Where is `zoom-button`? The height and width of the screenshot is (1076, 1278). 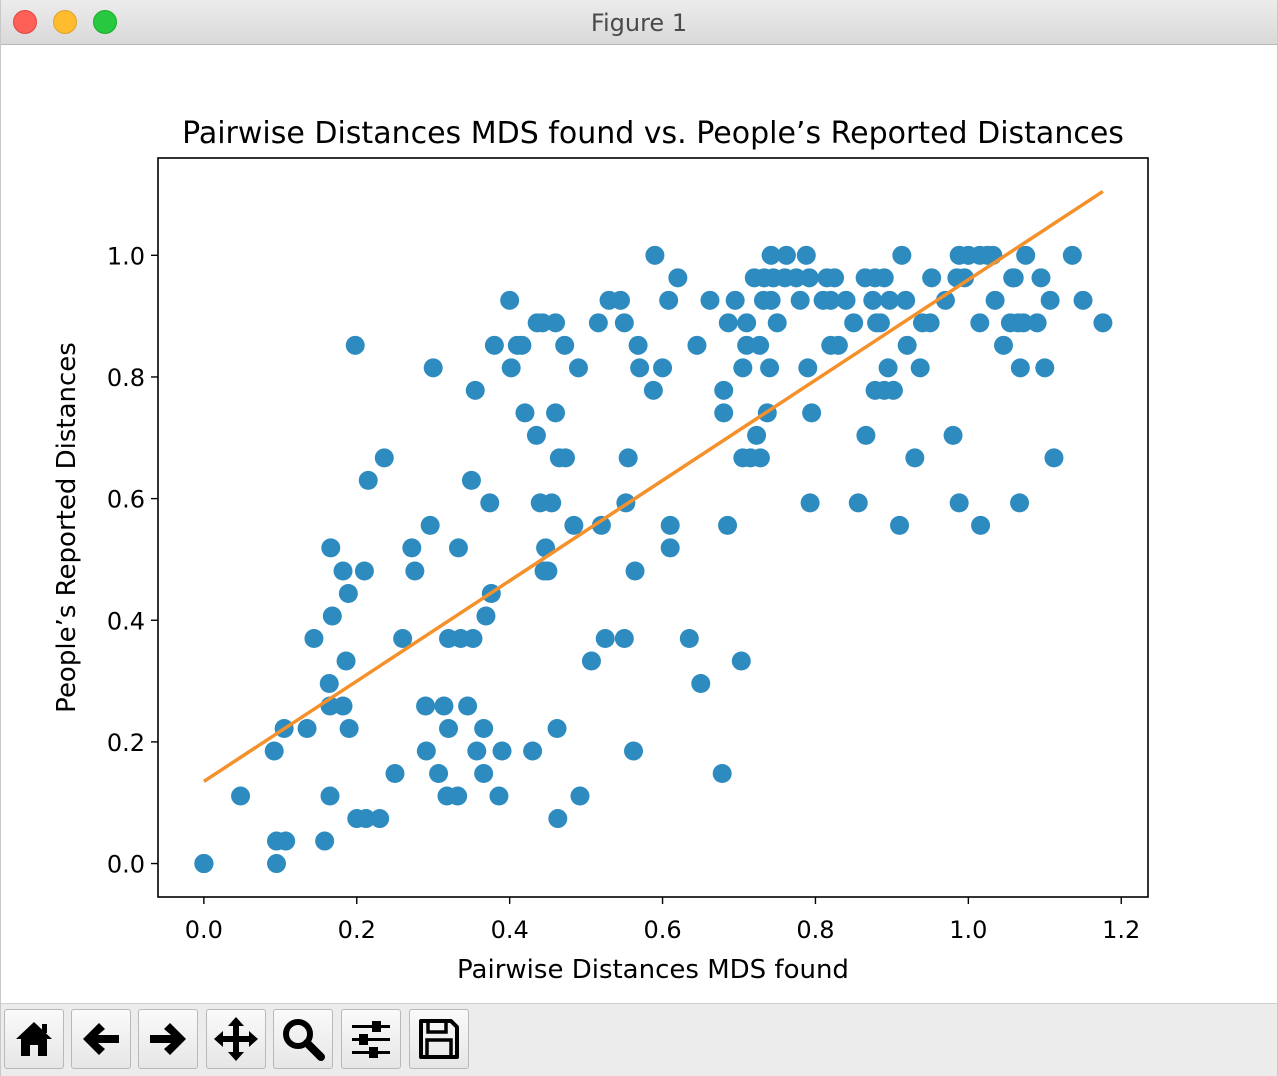
zoom-button is located at coordinates (303, 1039).